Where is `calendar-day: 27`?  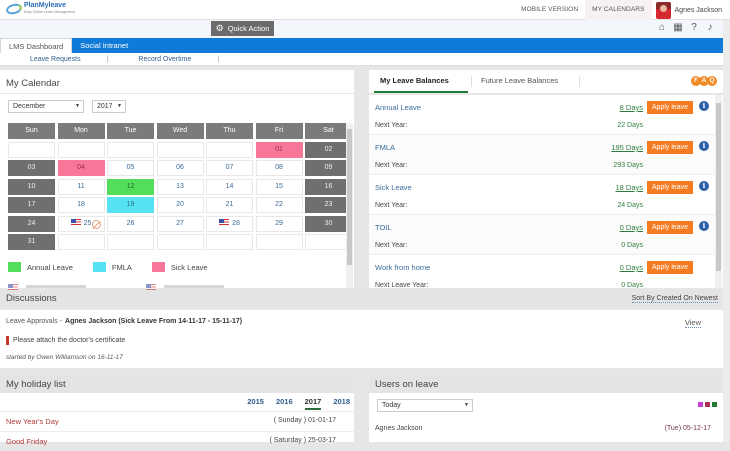 calendar-day: 27 is located at coordinates (180, 223).